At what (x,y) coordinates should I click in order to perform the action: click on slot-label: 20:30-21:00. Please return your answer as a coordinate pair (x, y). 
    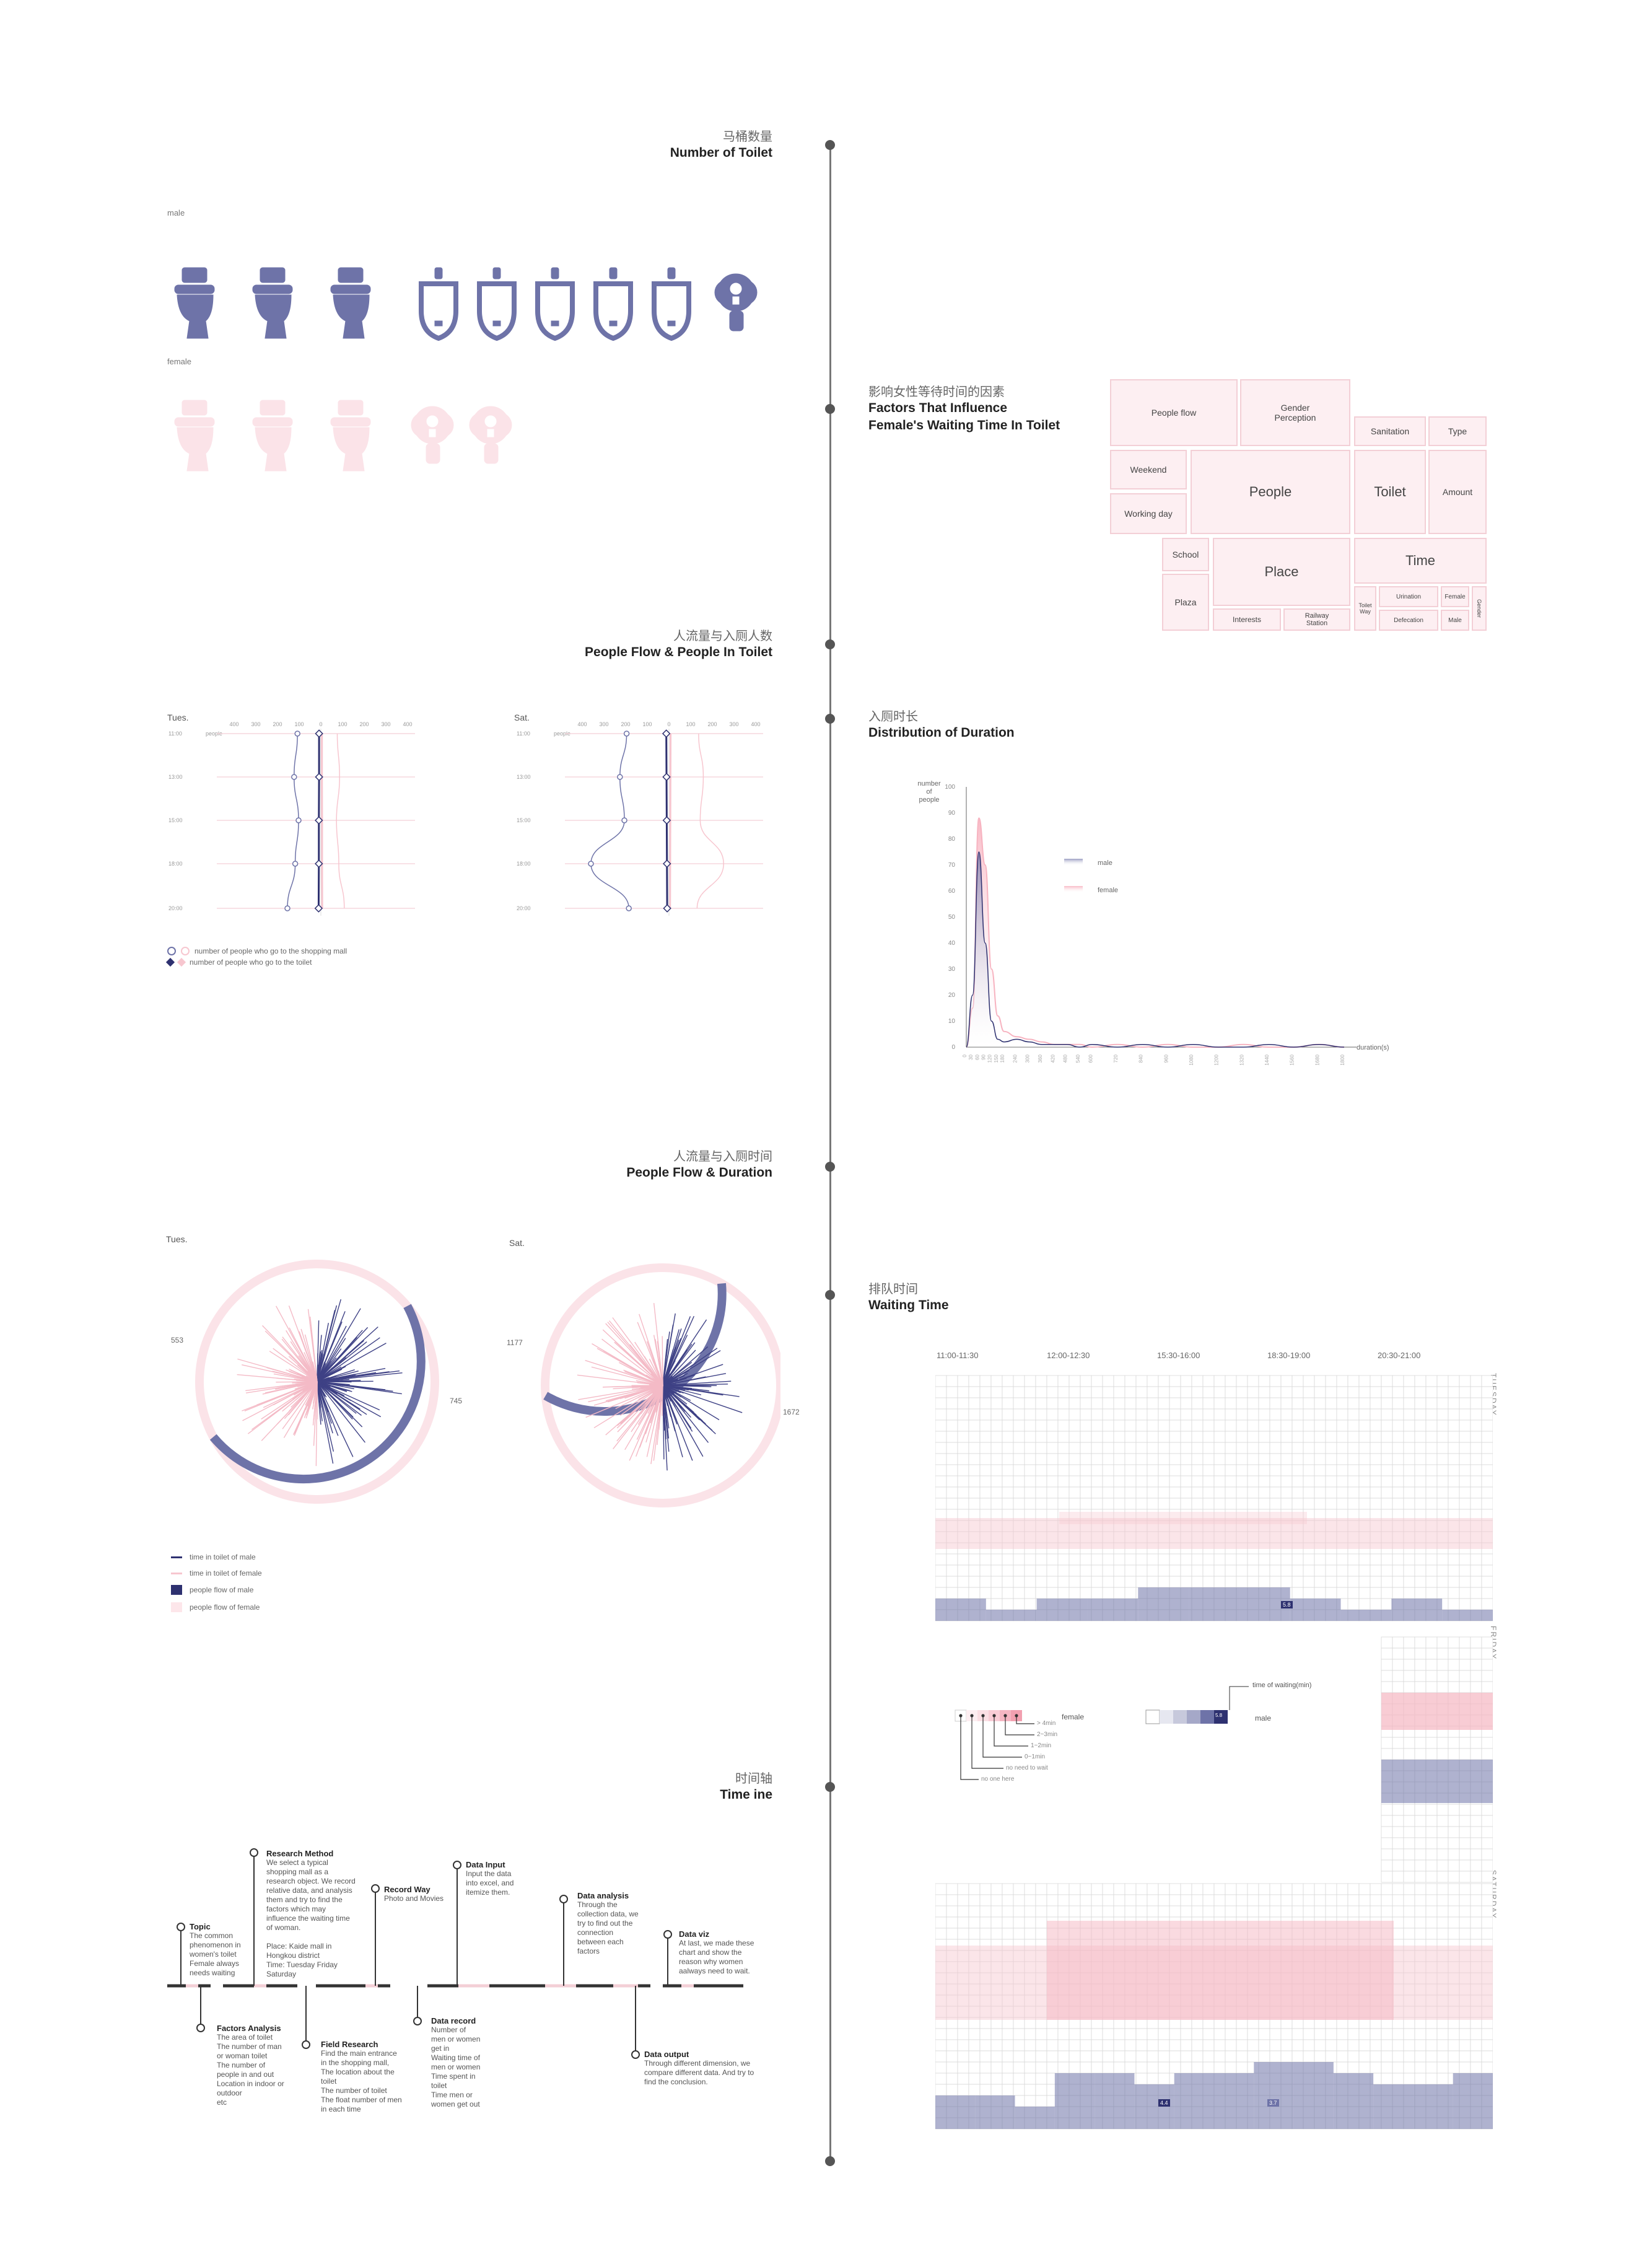
    Looking at the image, I should click on (1399, 1355).